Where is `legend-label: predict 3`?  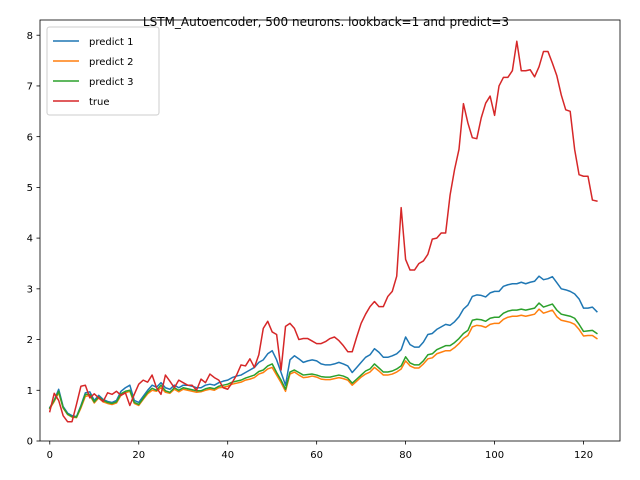 legend-label: predict 3 is located at coordinates (111, 82).